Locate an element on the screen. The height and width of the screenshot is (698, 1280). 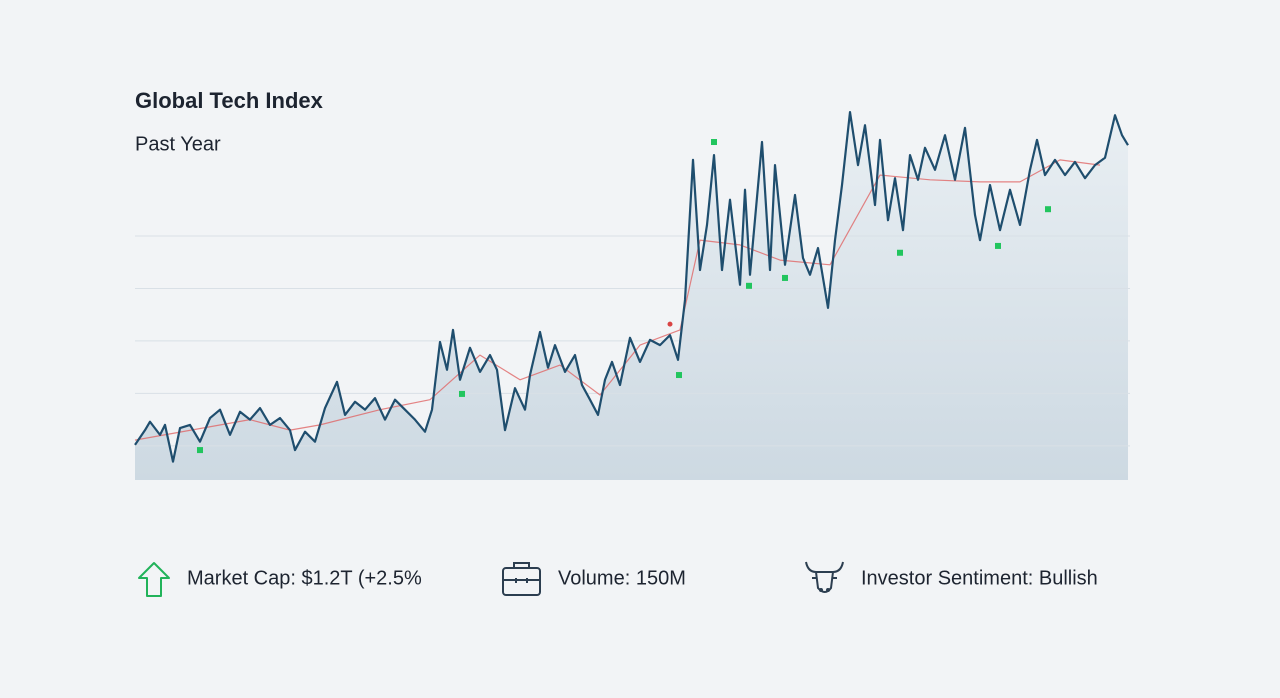
chart-title: Global Tech Index is located at coordinates (229, 100).